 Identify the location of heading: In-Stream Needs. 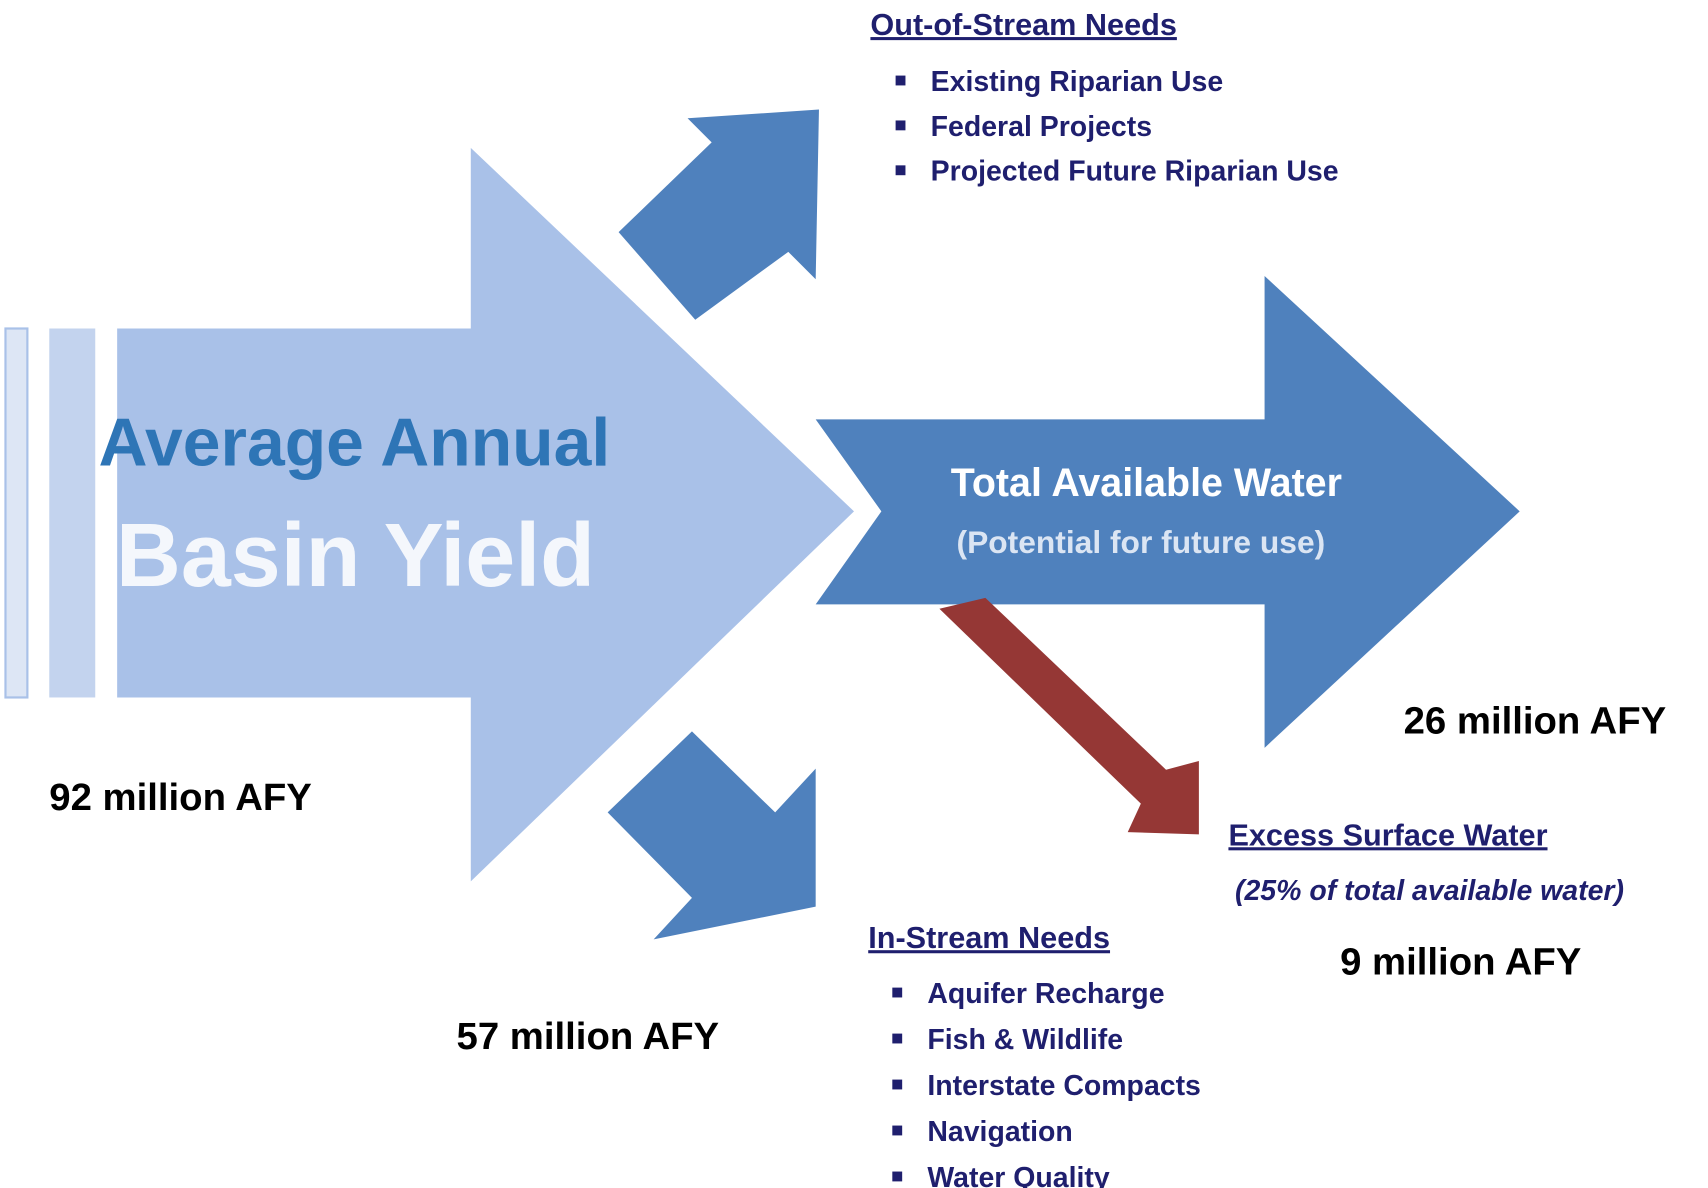
(989, 938).